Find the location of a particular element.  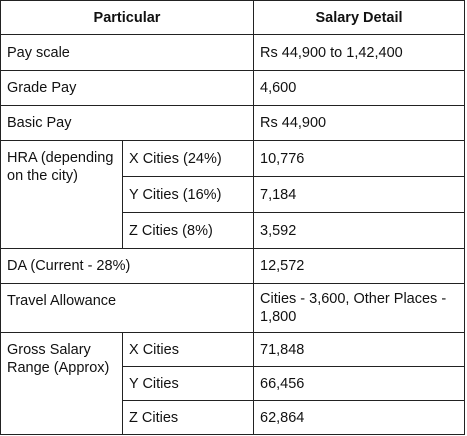

header-row: Particular Salary Detail is located at coordinates (232, 17).